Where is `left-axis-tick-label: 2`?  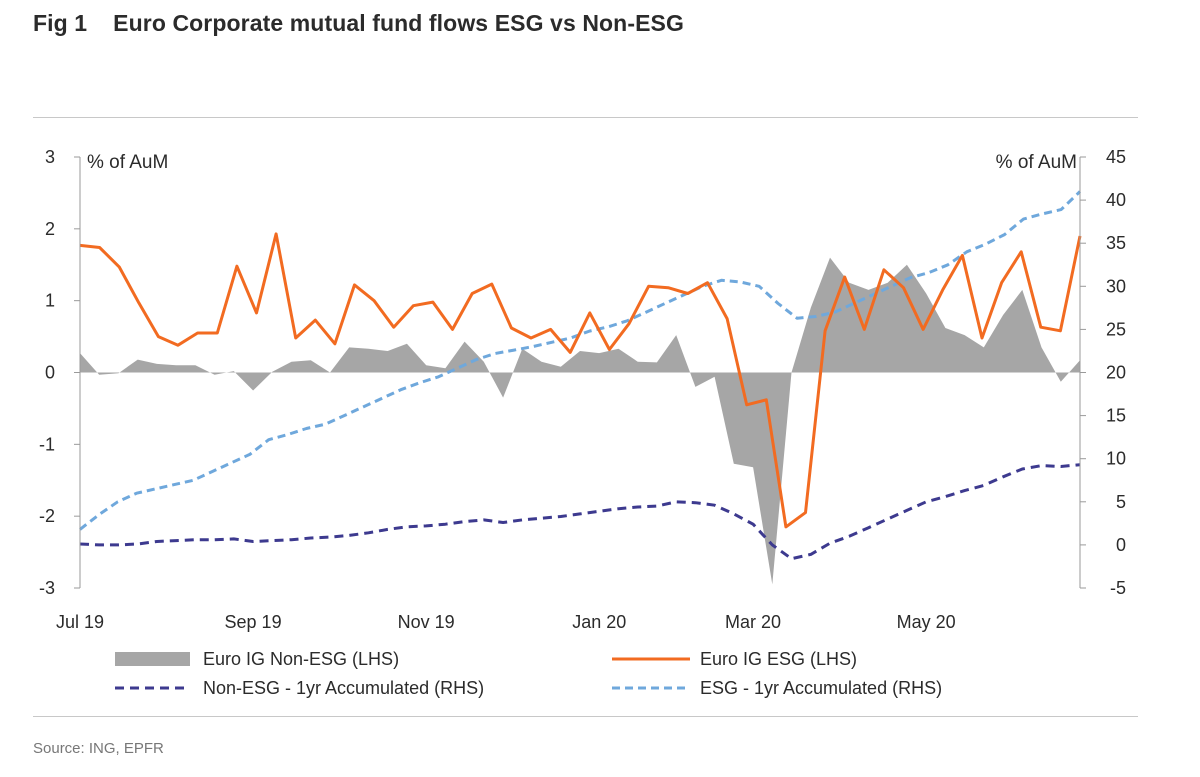 left-axis-tick-label: 2 is located at coordinates (50, 229).